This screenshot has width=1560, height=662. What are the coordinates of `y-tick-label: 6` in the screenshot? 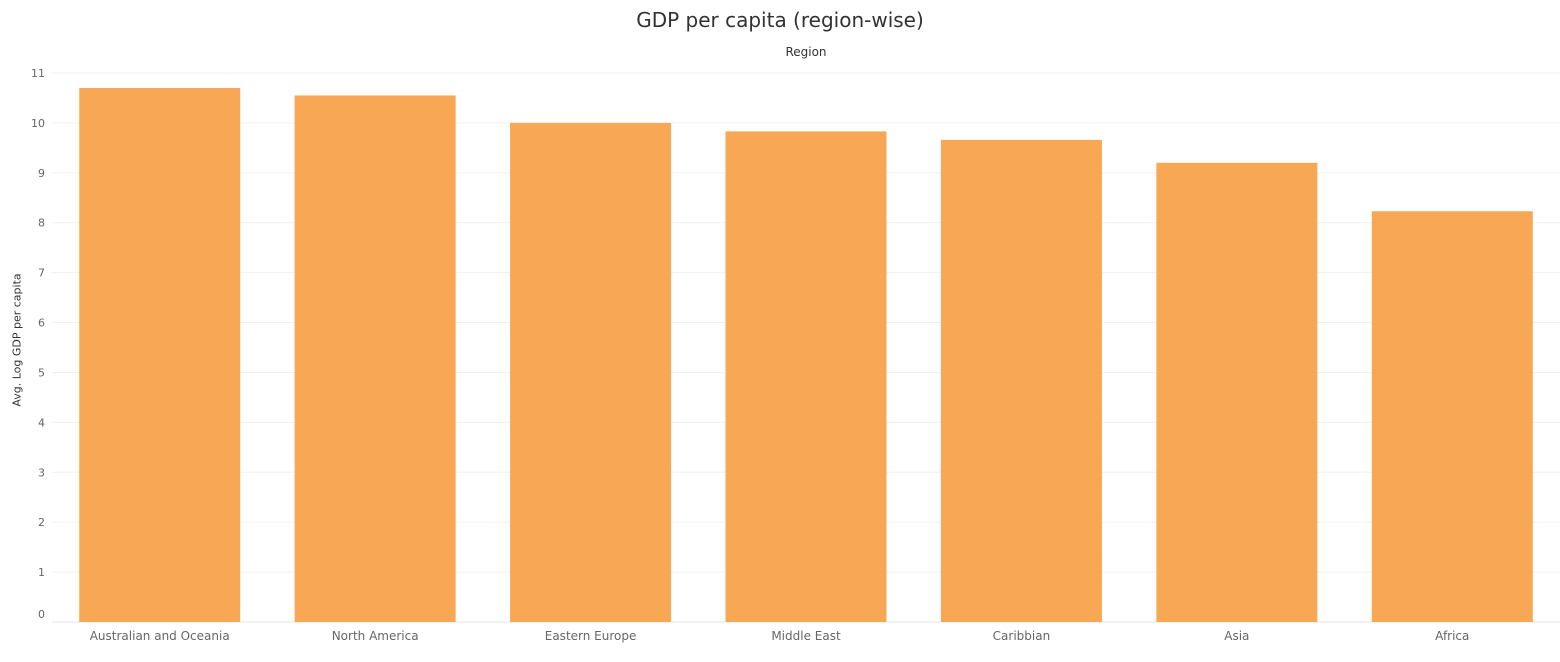 It's located at (41, 323).